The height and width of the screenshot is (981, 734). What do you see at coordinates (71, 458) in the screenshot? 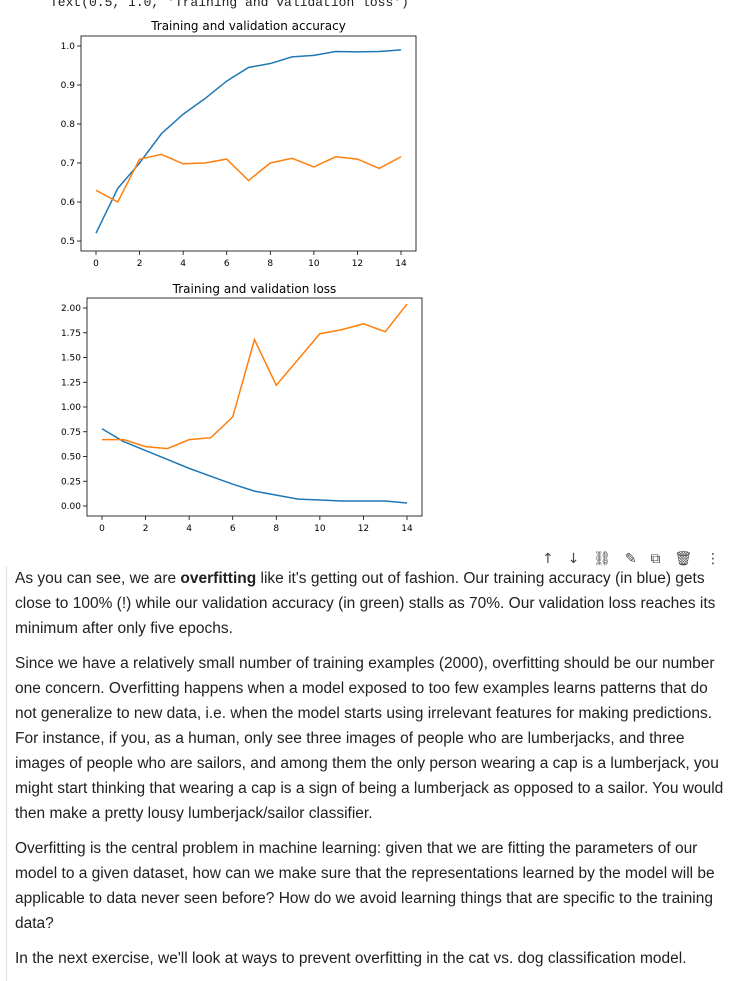
I see `y-tick-label: 0.50` at bounding box center [71, 458].